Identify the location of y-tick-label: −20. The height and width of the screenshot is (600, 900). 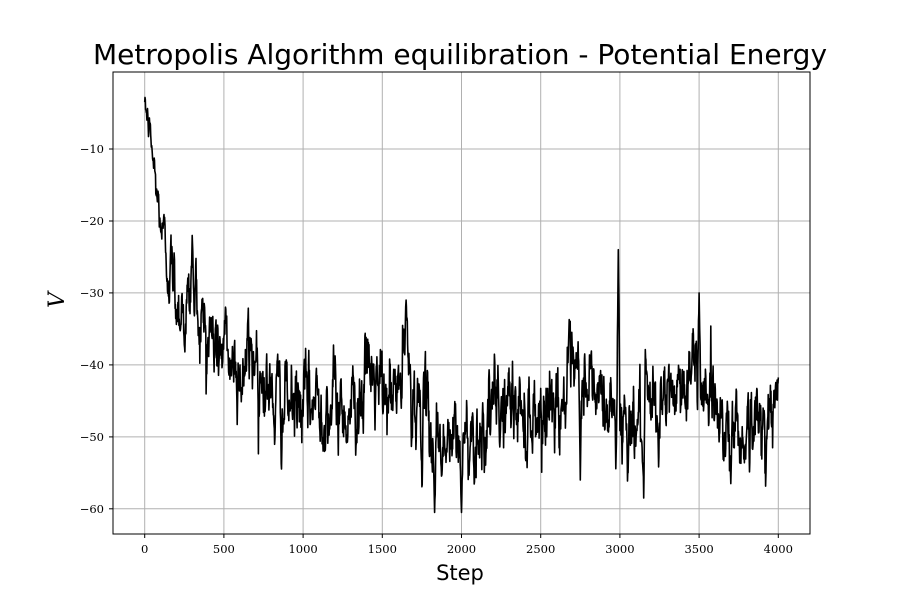
(92, 221).